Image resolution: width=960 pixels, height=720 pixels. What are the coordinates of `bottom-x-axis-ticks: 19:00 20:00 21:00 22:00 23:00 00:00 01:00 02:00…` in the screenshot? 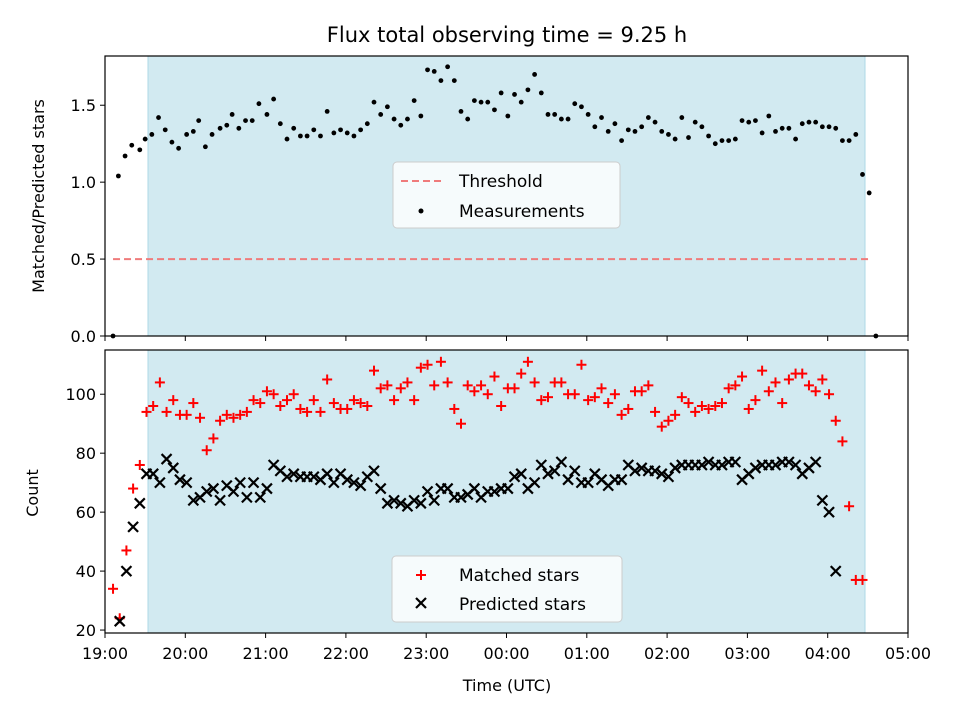 It's located at (506, 648).